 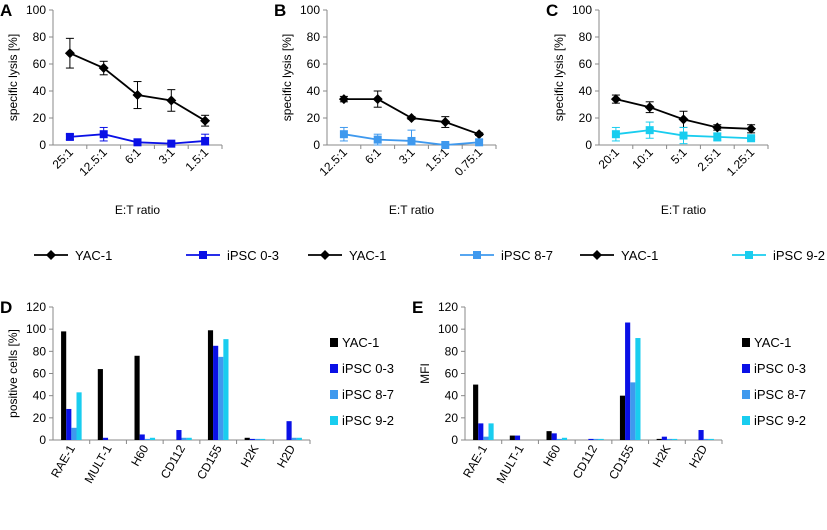 I want to click on panel-label: A, so click(x=6, y=10).